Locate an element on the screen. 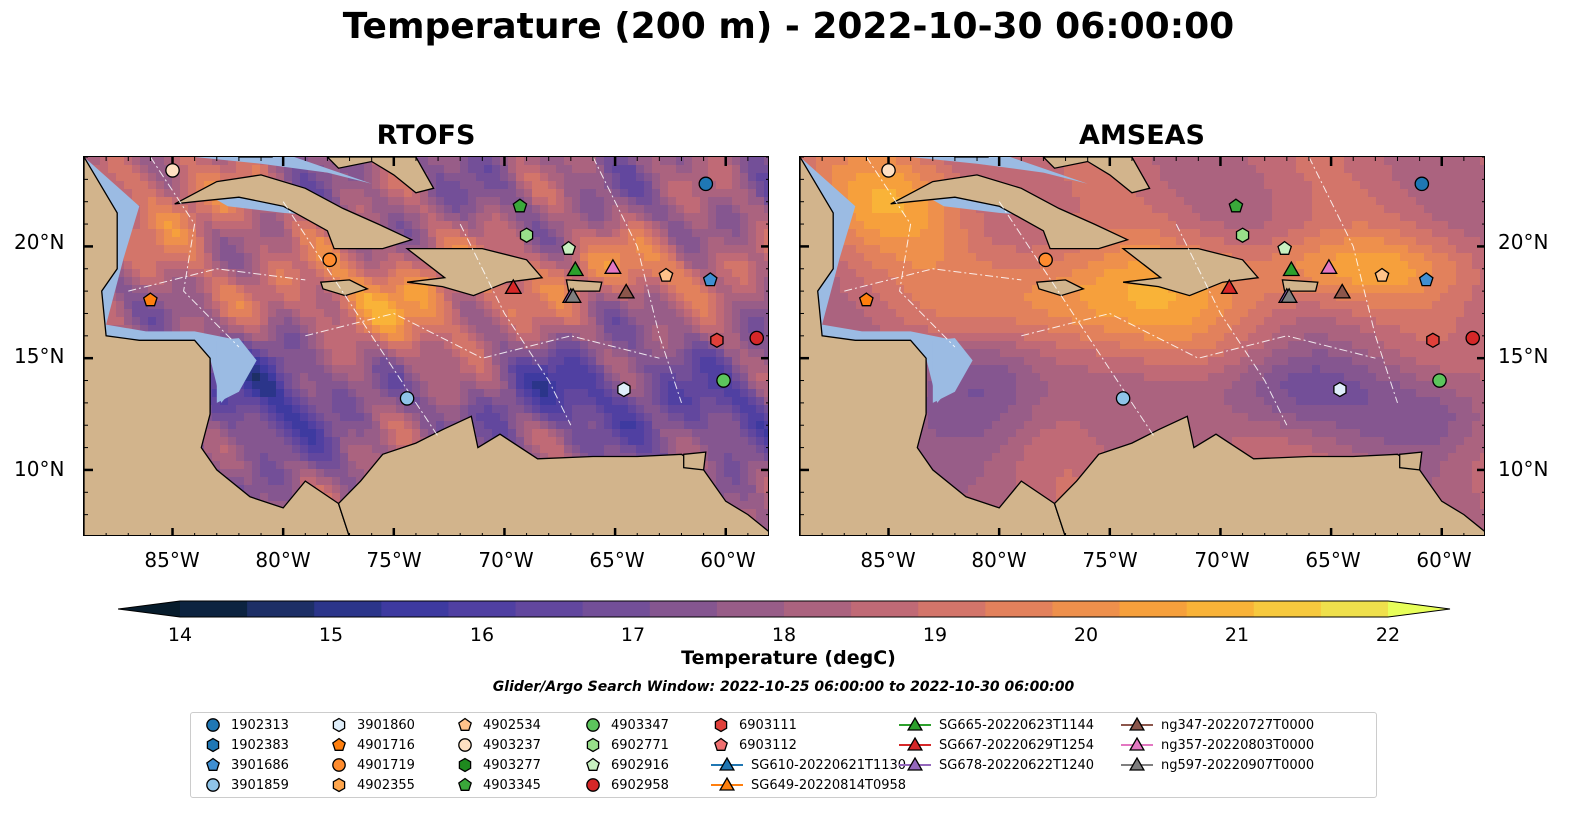  legend-label: 3901860 is located at coordinates (386, 725).